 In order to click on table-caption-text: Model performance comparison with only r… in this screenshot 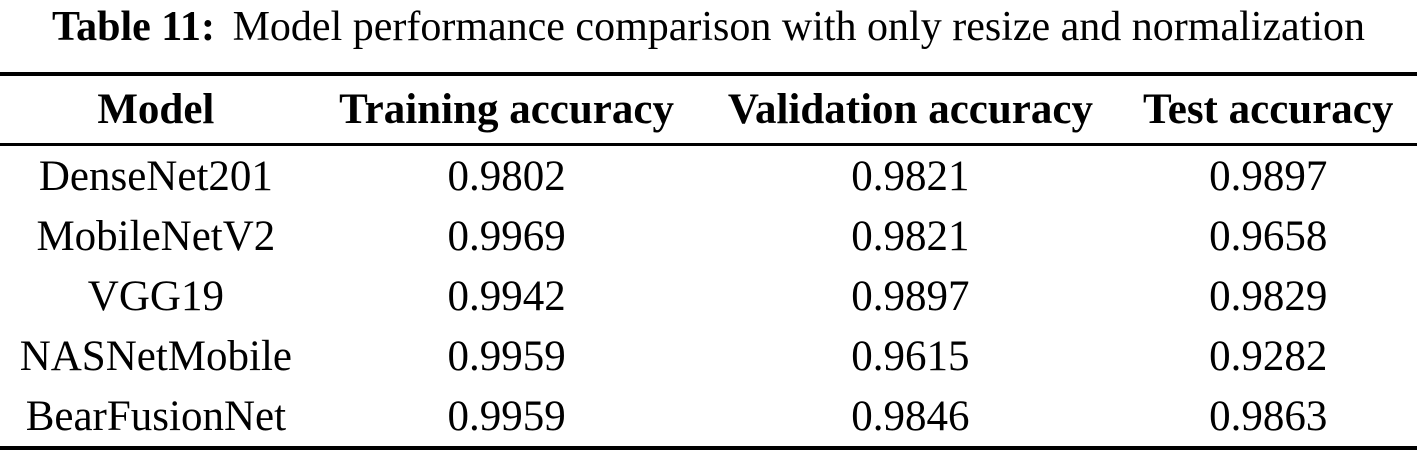, I will do `click(799, 27)`.